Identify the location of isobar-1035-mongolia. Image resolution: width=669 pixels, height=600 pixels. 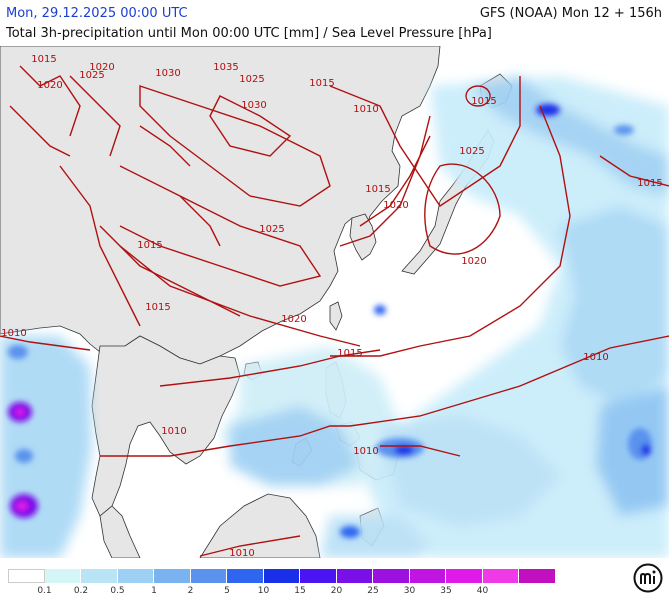
(250, 126).